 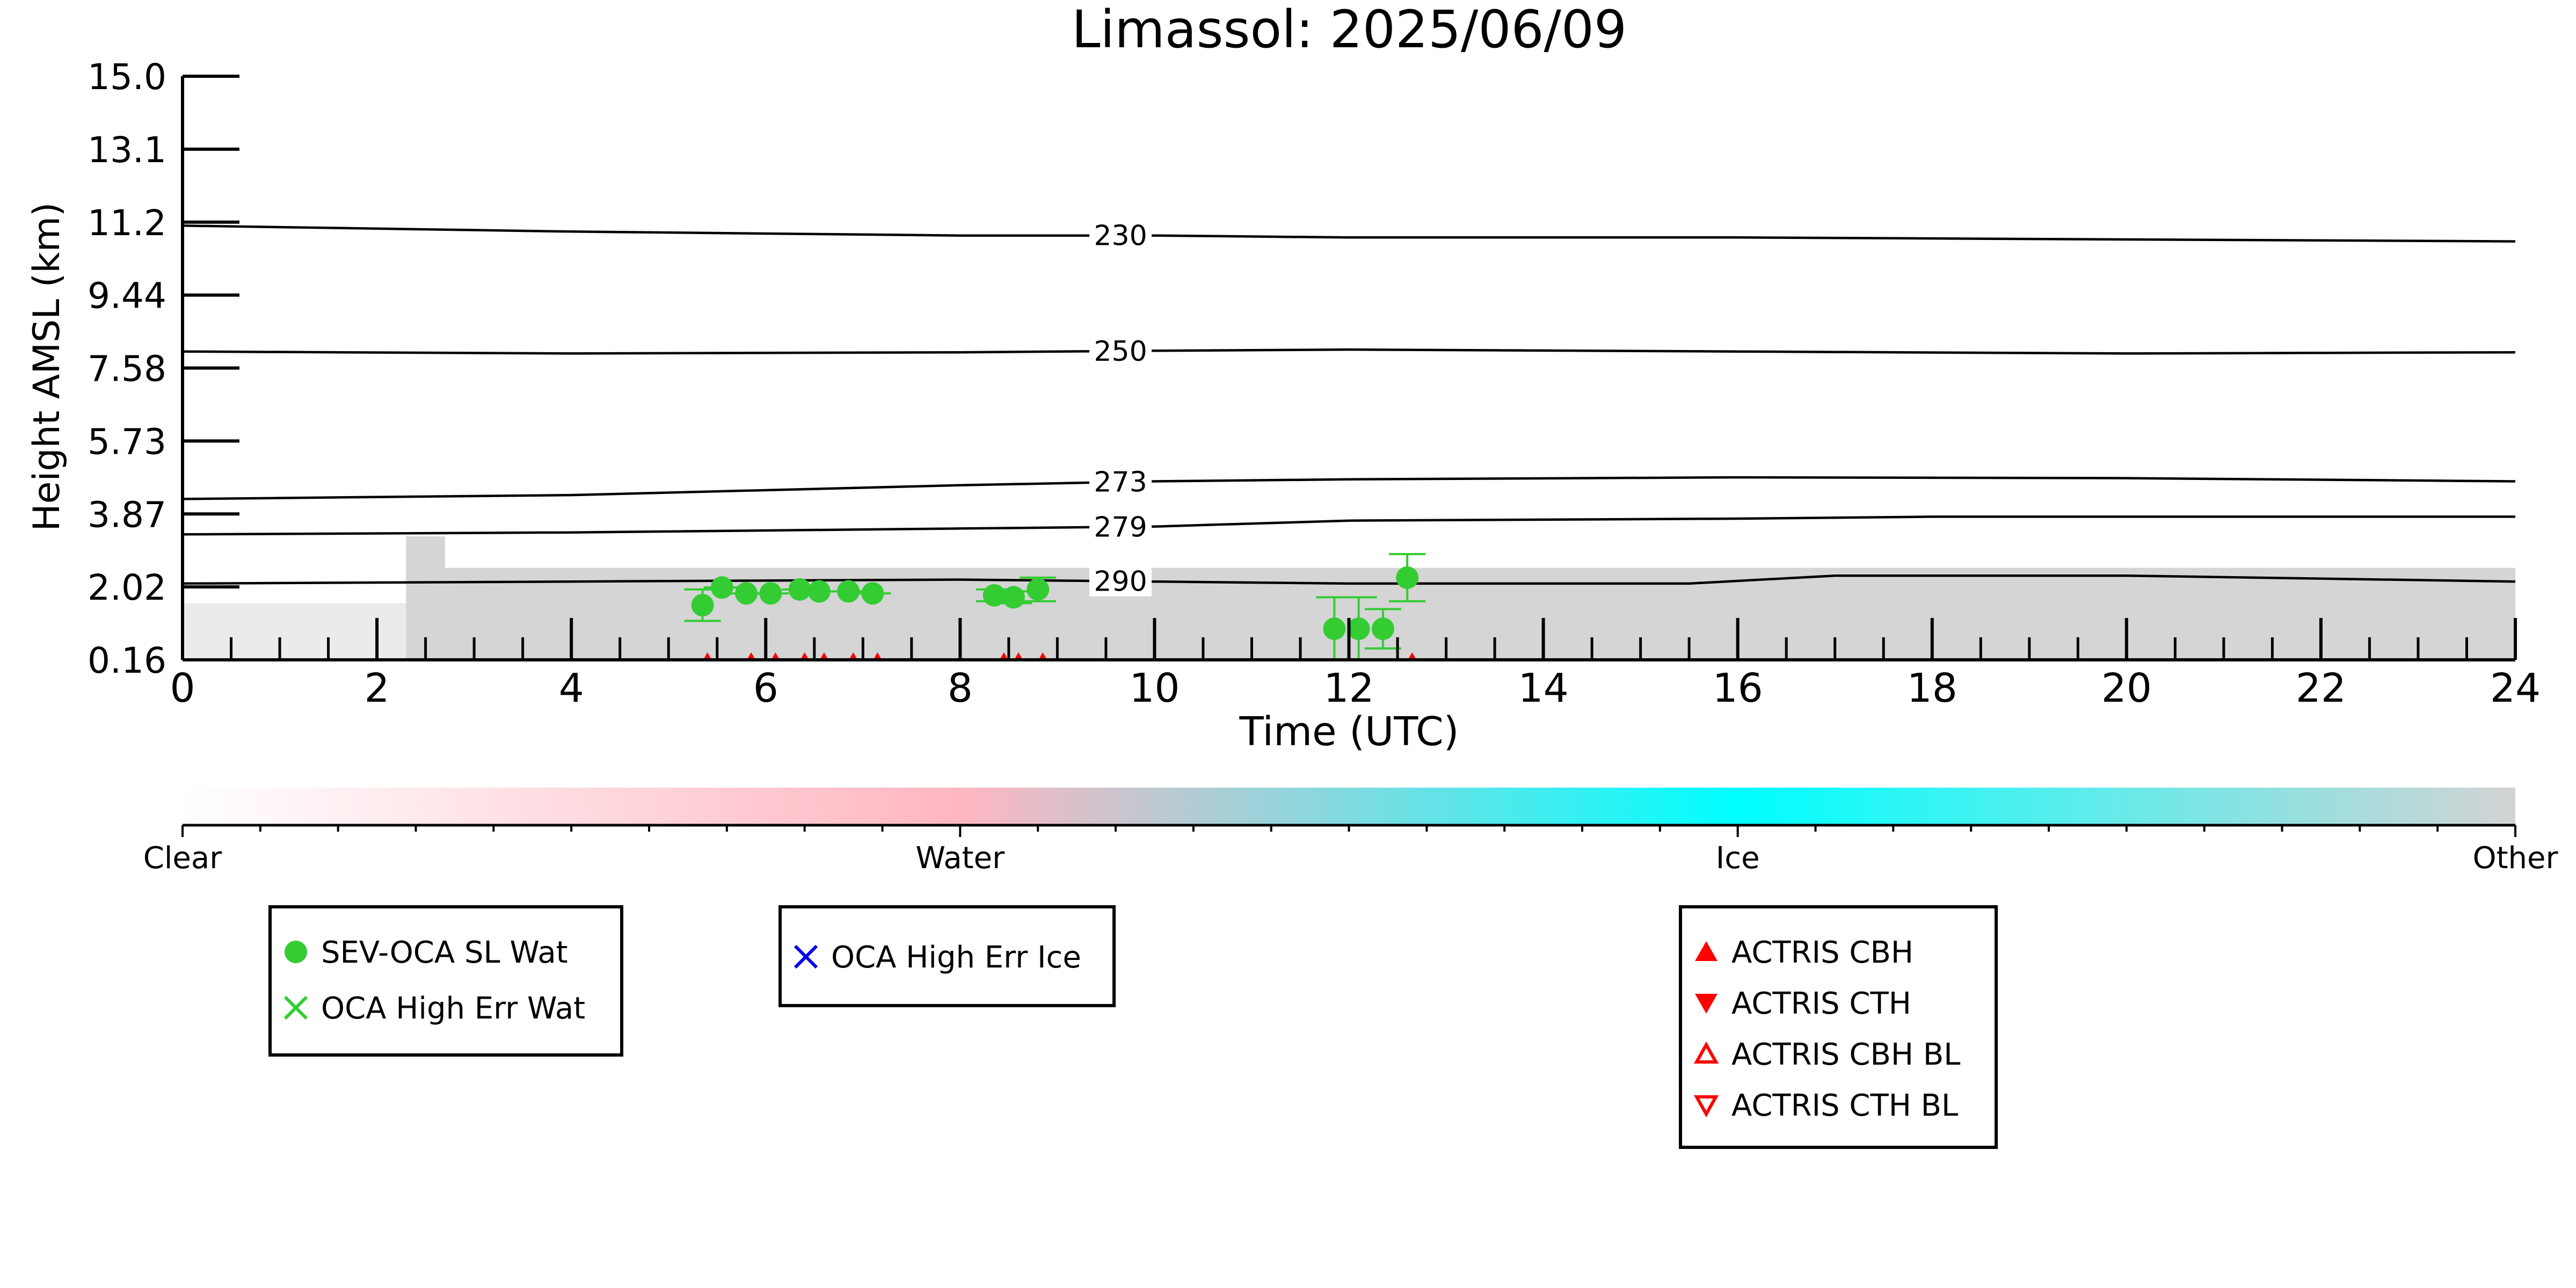 I want to click on x-tick-label: 20, so click(x=2126, y=688).